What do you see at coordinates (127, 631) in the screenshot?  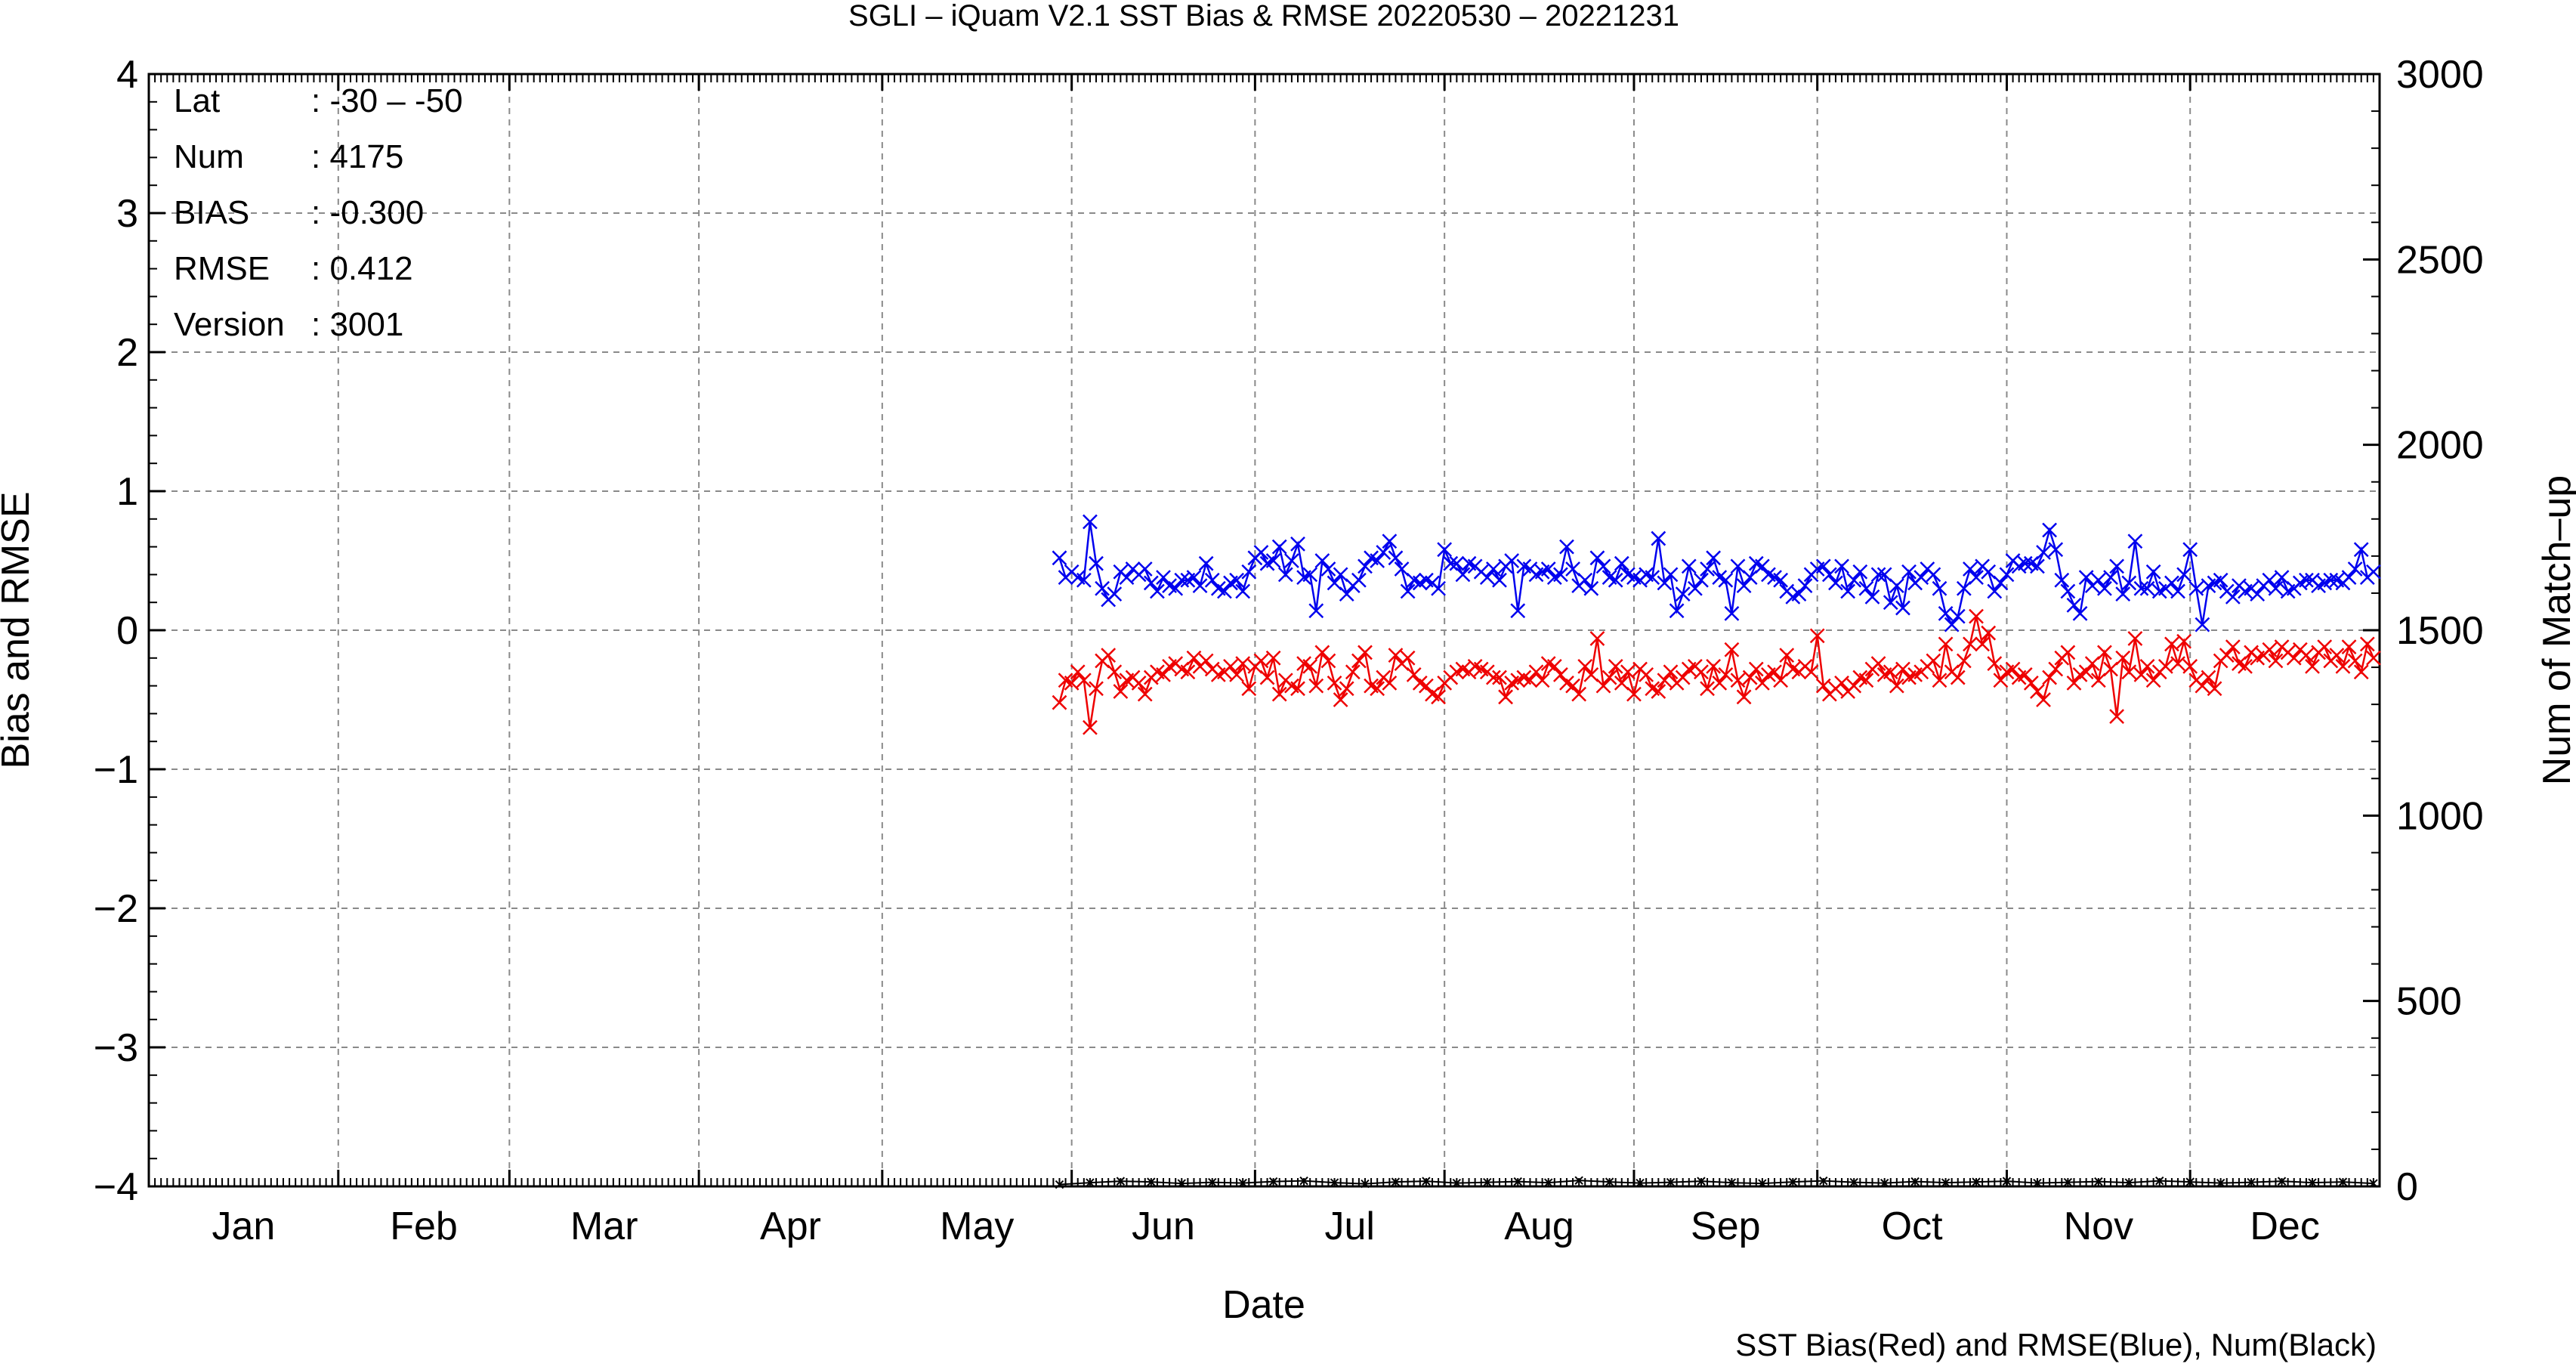 I see `y-tick-label: 0` at bounding box center [127, 631].